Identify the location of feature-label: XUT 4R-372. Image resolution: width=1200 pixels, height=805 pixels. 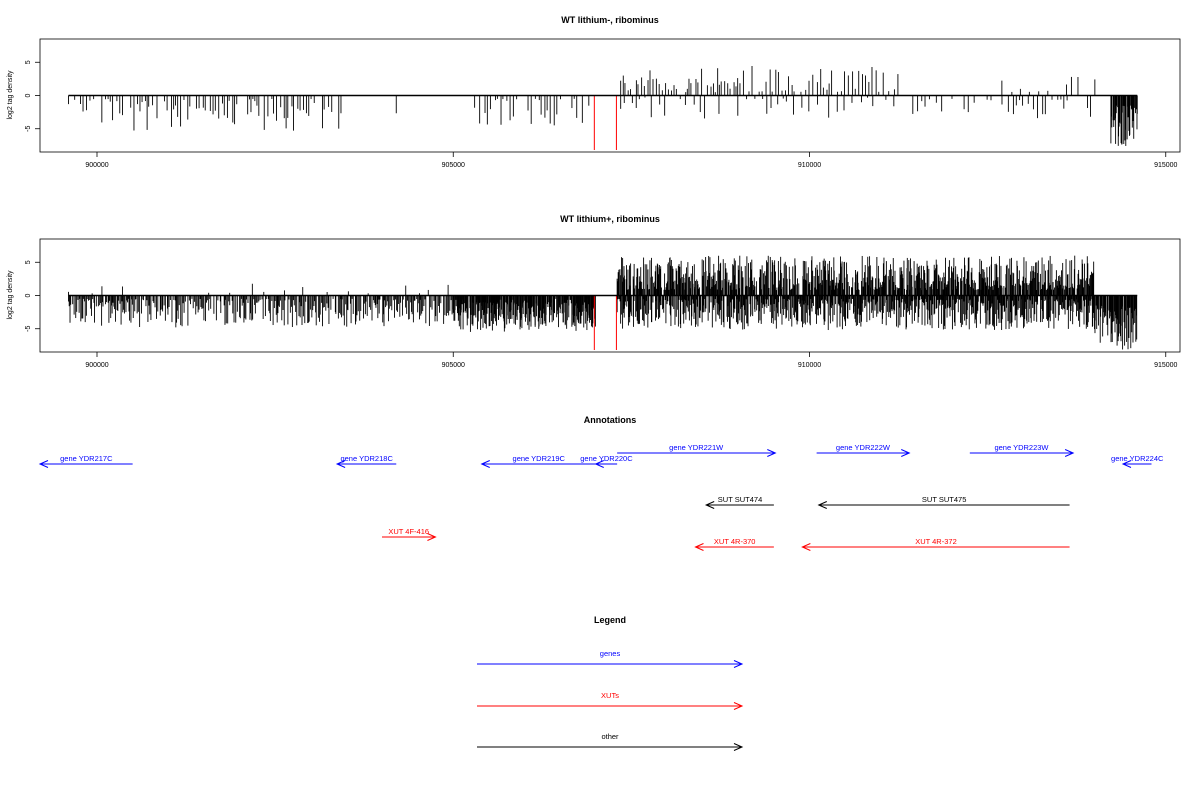
(936, 541).